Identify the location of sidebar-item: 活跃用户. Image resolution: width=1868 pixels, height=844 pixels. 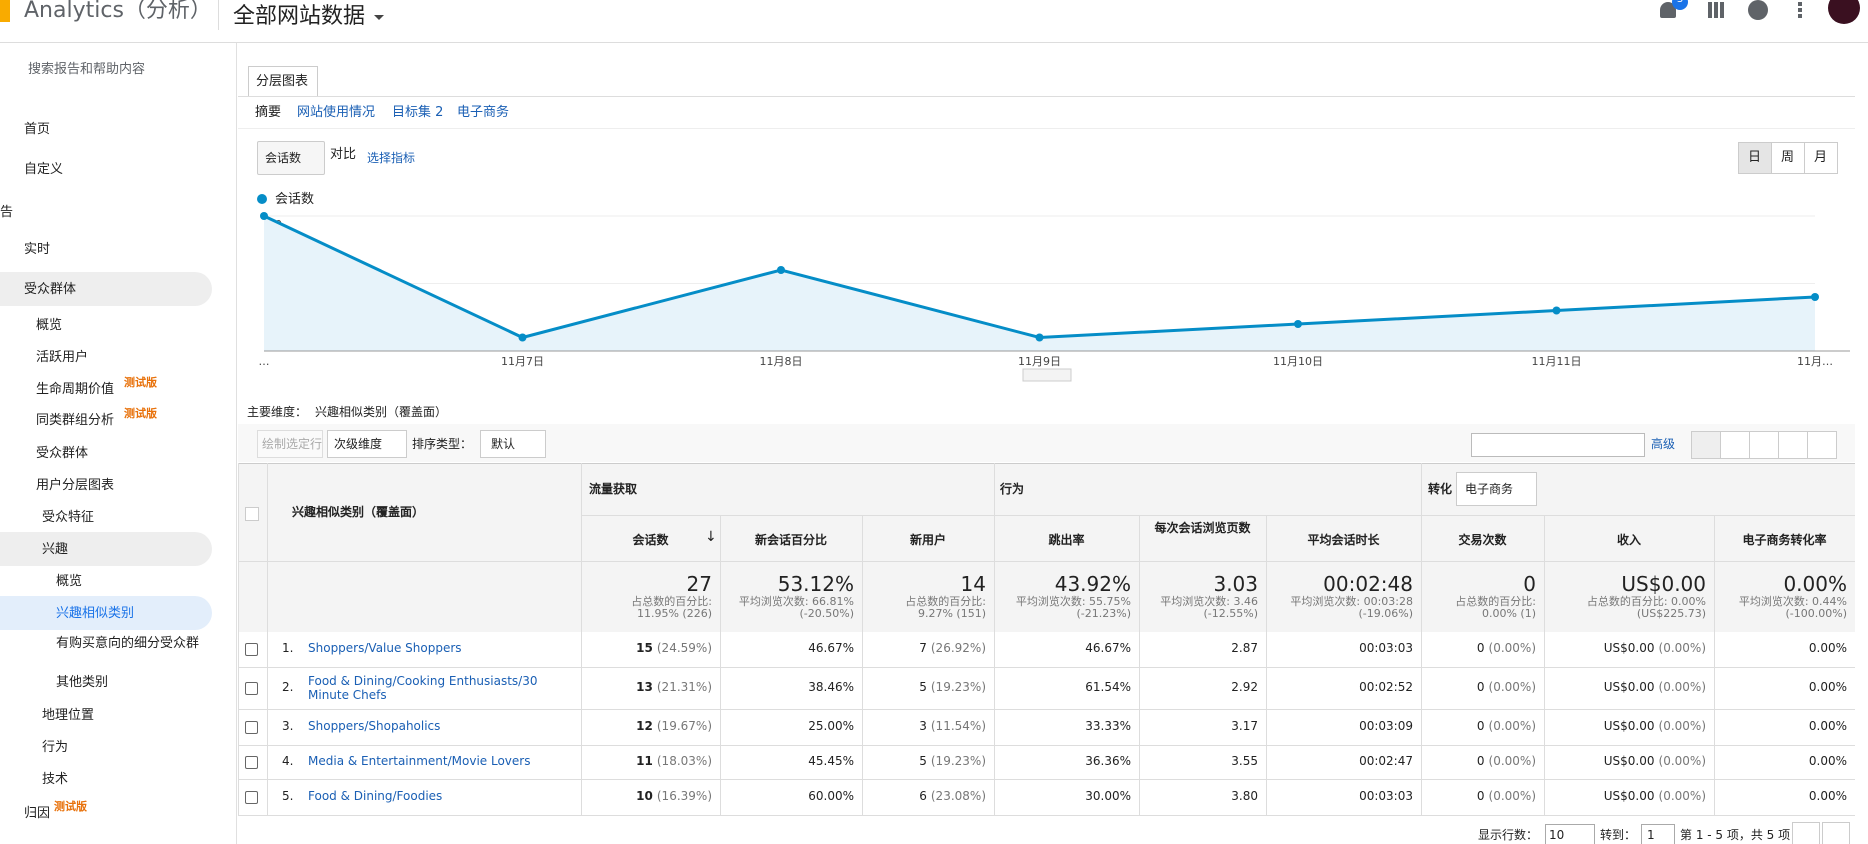
(62, 357).